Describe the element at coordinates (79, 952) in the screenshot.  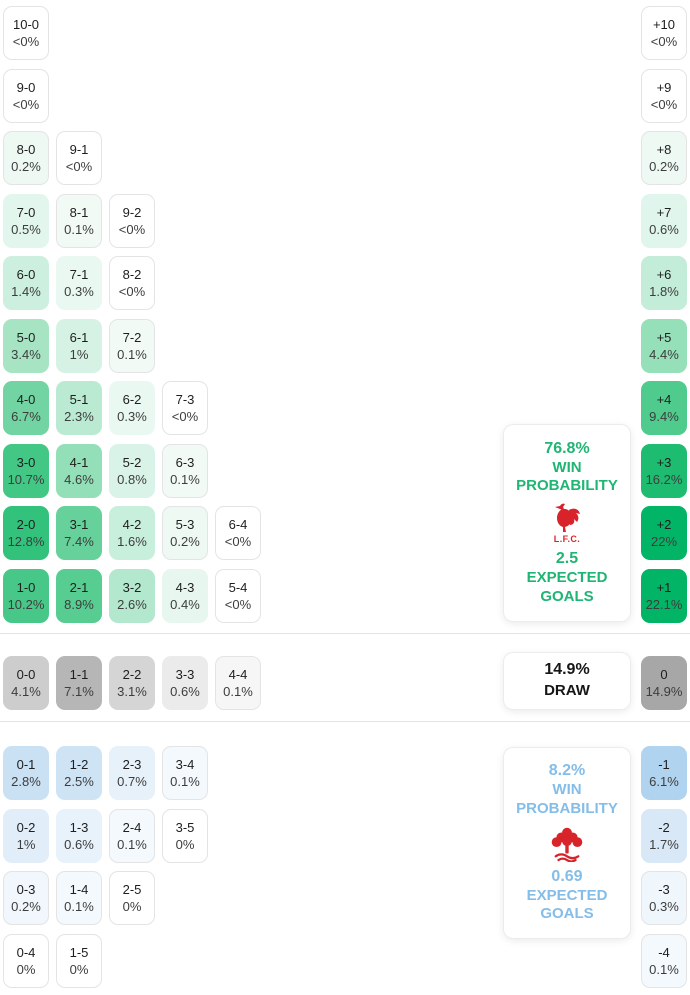
I see `value-label: 1-5` at that location.